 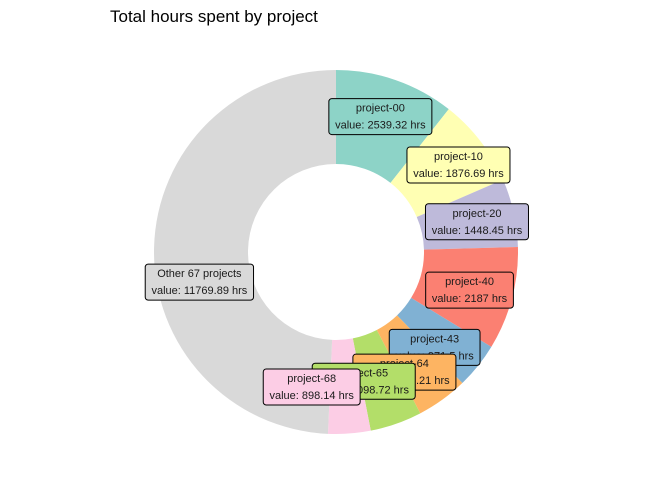 What do you see at coordinates (469, 282) in the screenshot?
I see `label-name: project-40` at bounding box center [469, 282].